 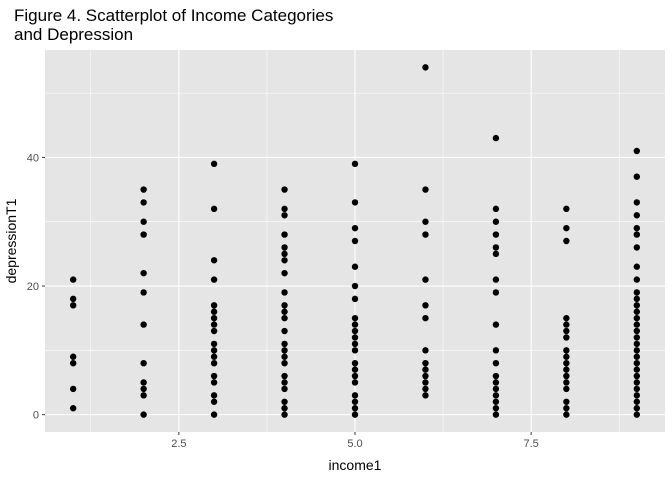 I want to click on x-tick-label: 5.0, so click(x=354, y=444).